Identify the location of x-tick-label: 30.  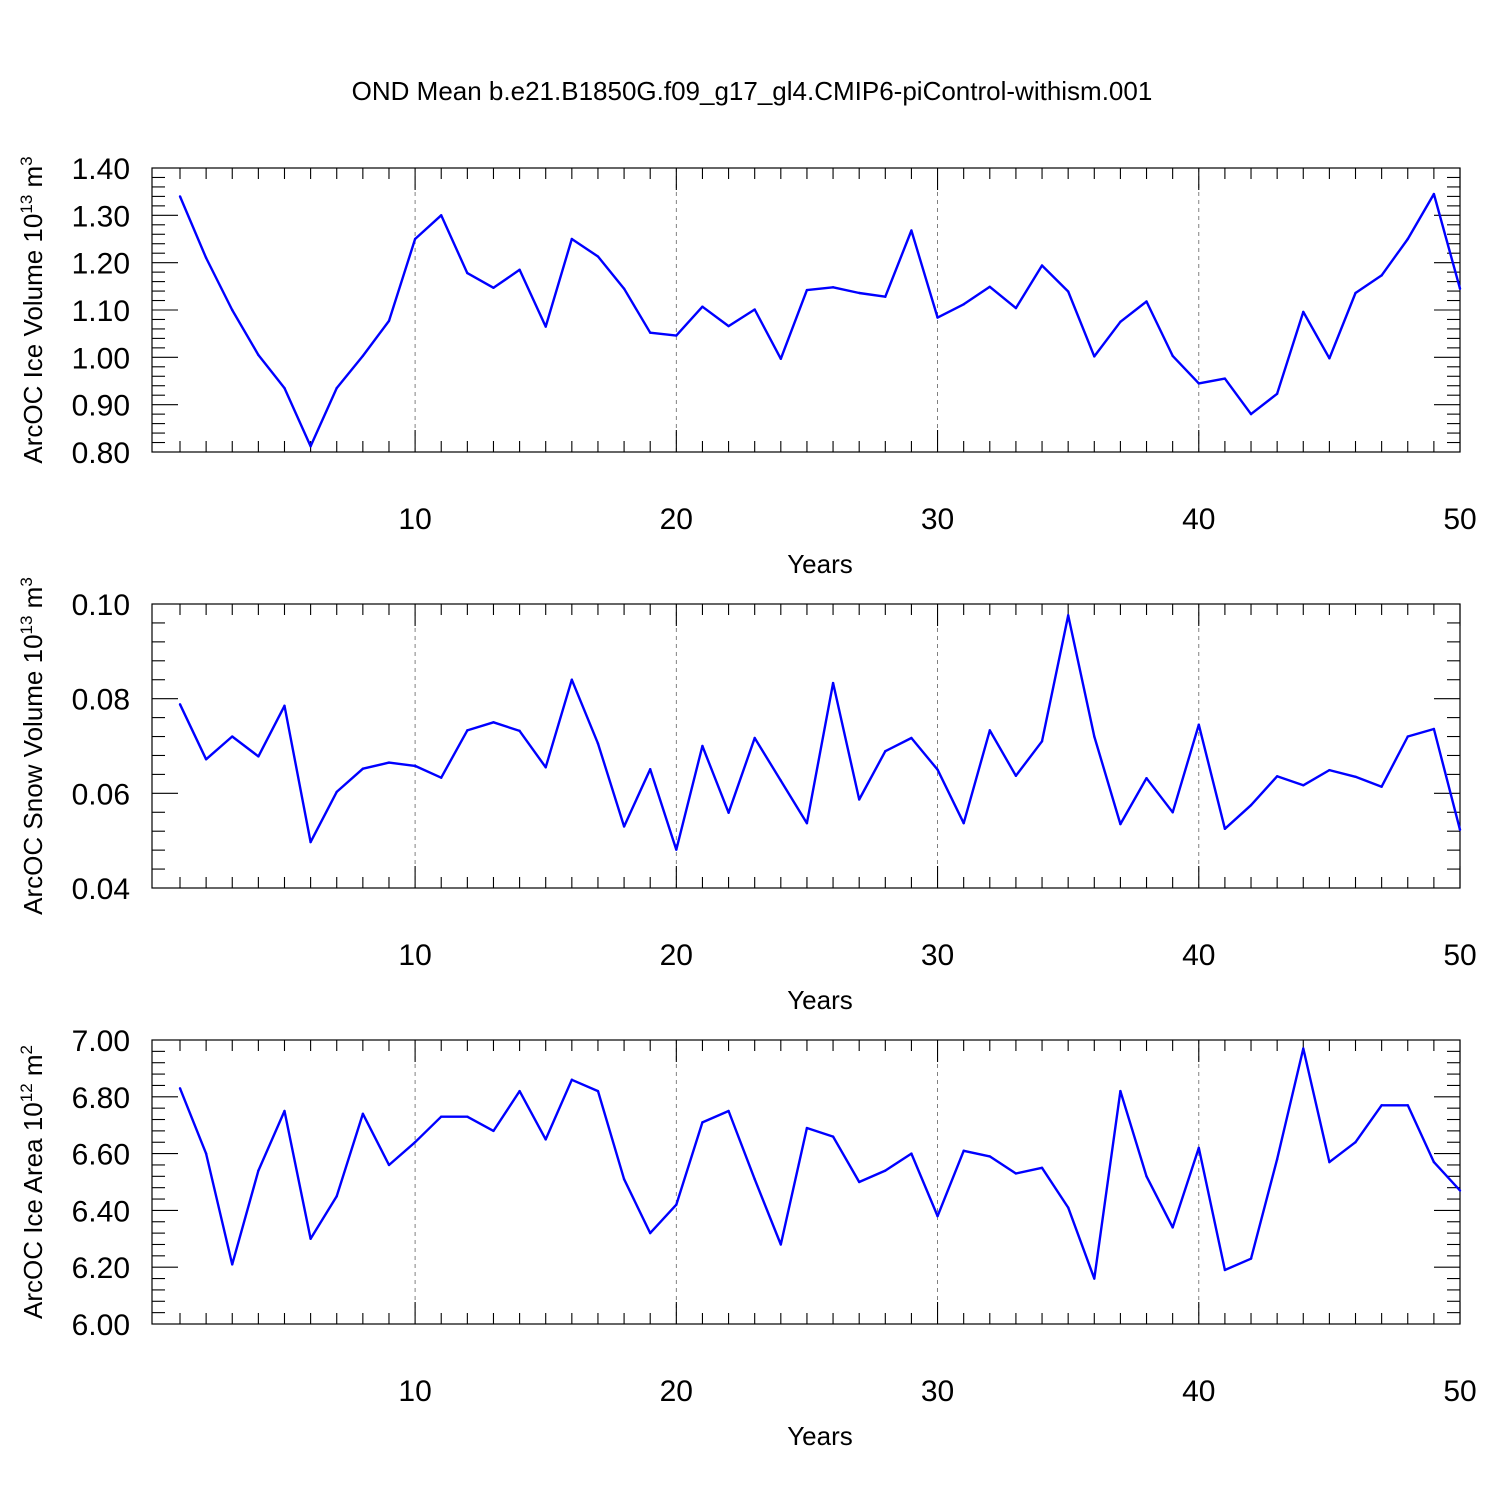
(937, 519).